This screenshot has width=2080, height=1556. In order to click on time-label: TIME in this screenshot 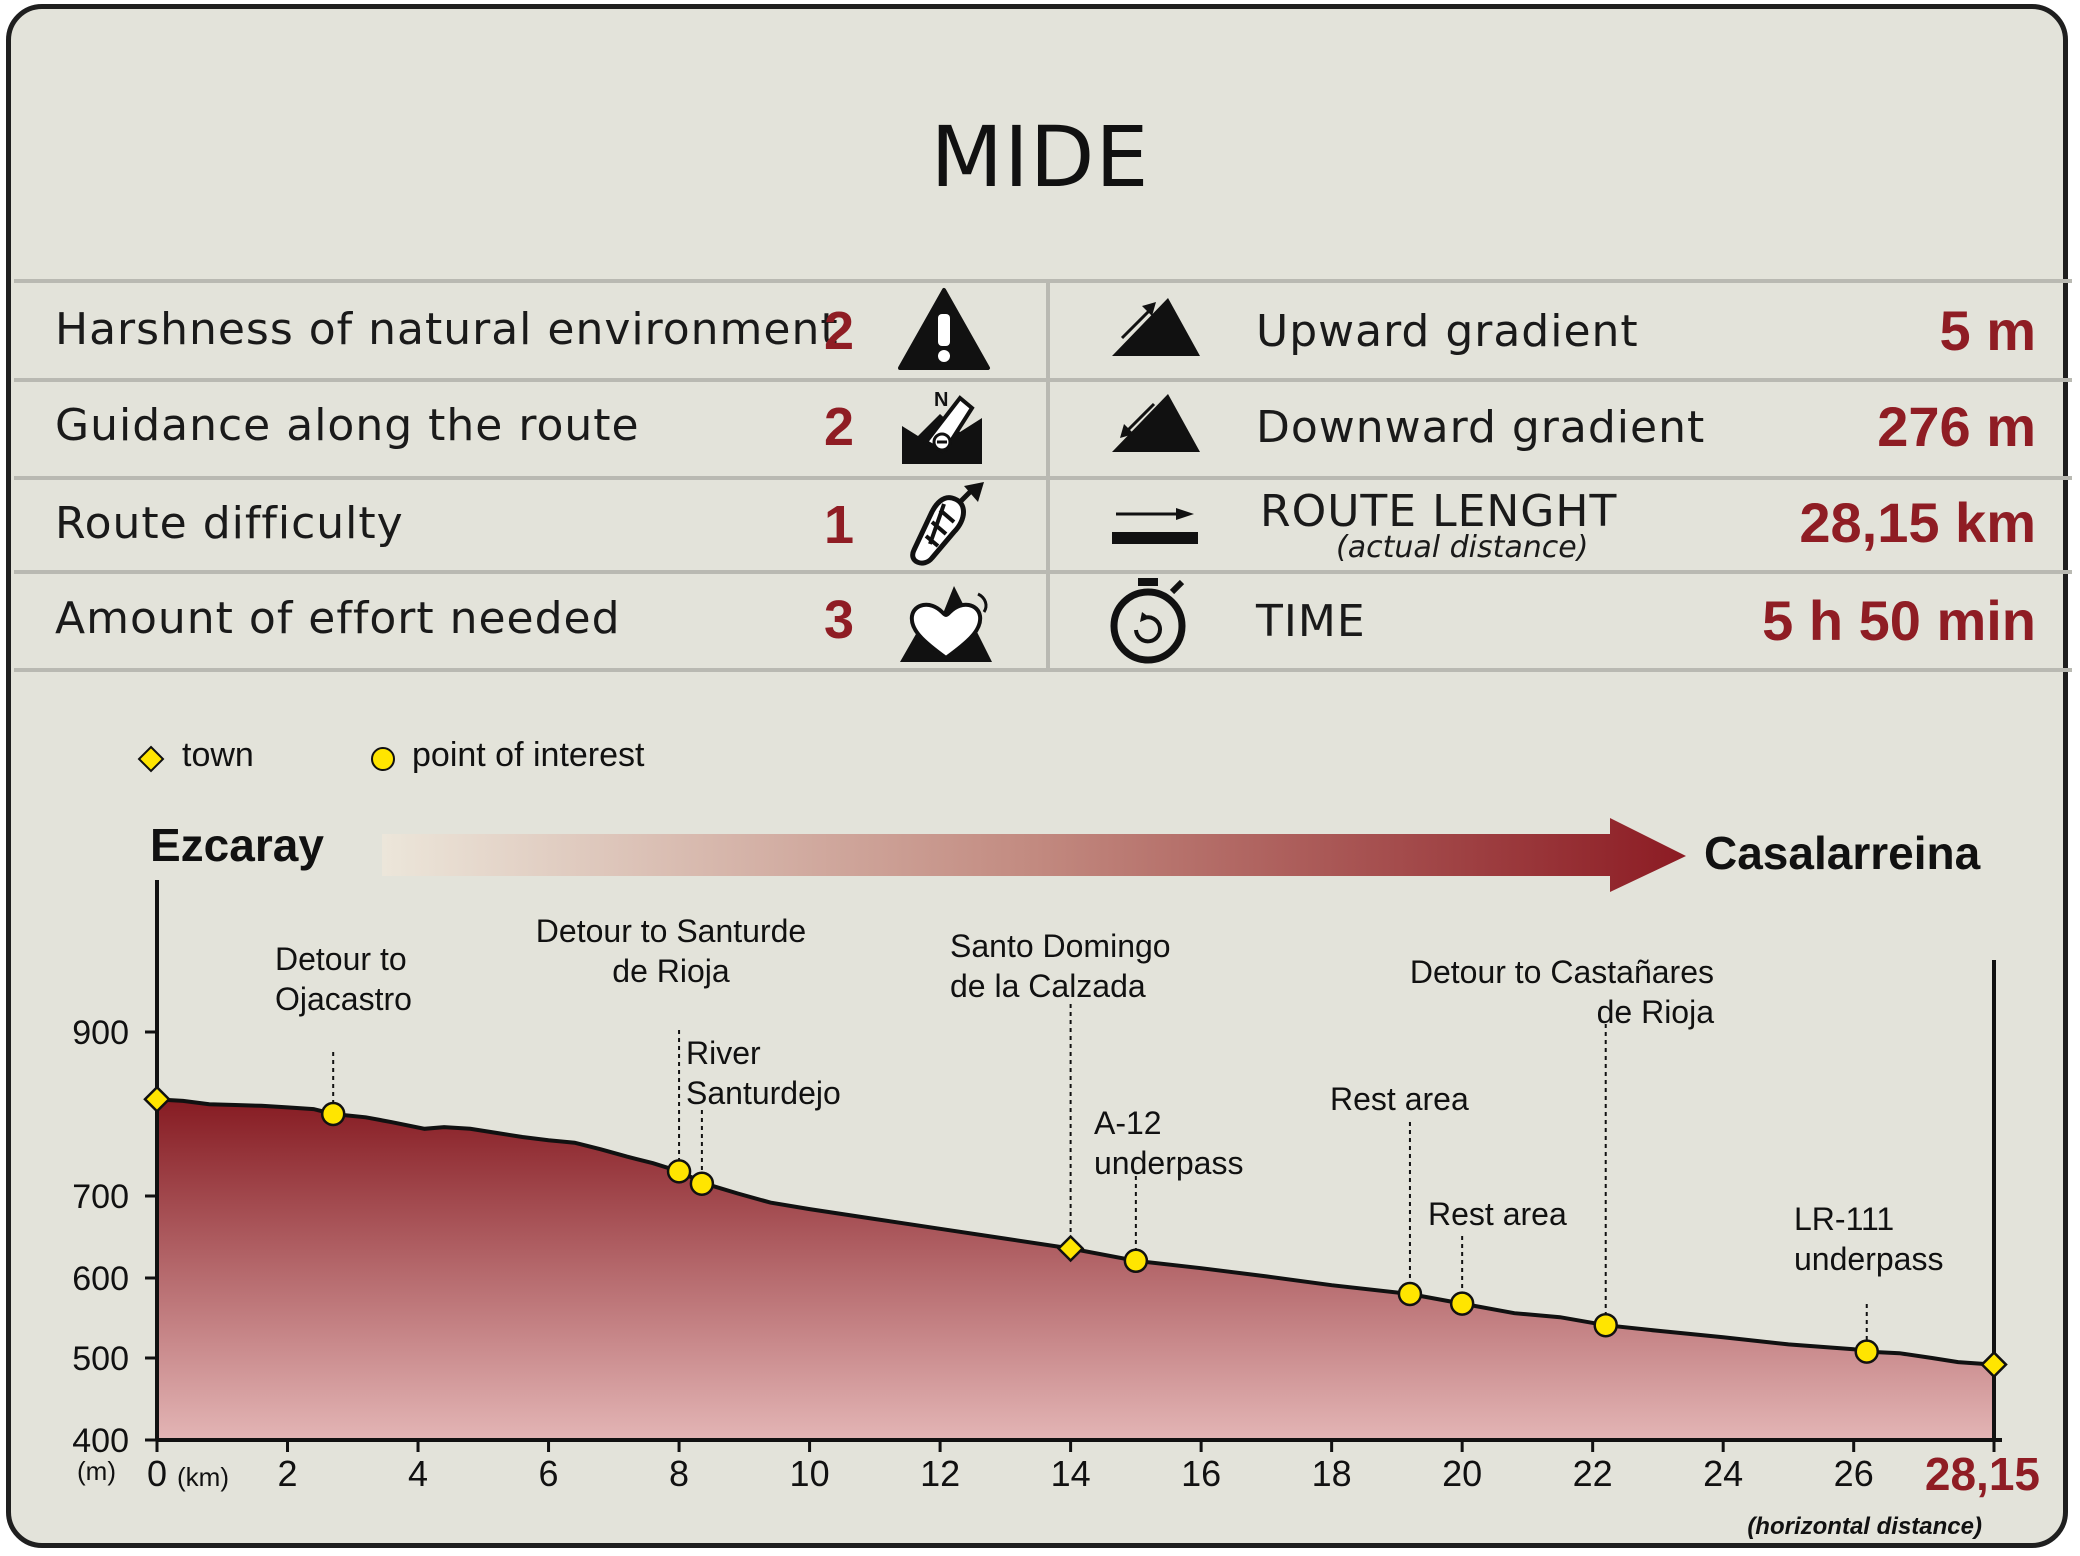, I will do `click(1311, 621)`.